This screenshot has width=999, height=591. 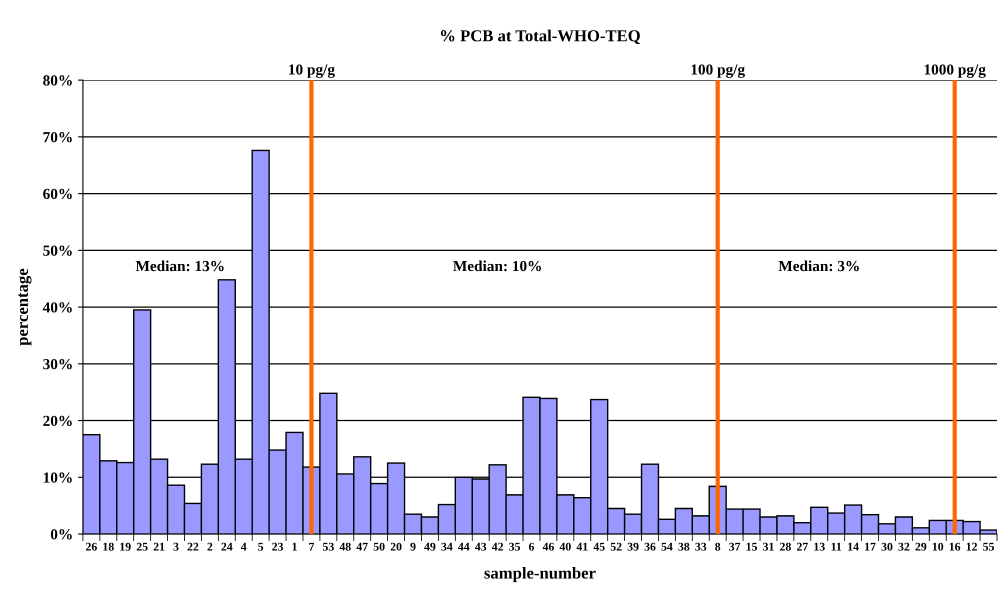 I want to click on x-tick-label: 47, so click(x=362, y=546).